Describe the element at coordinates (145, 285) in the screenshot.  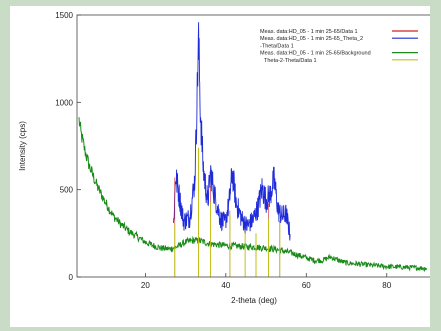
I see `x-tick-label: 20` at that location.